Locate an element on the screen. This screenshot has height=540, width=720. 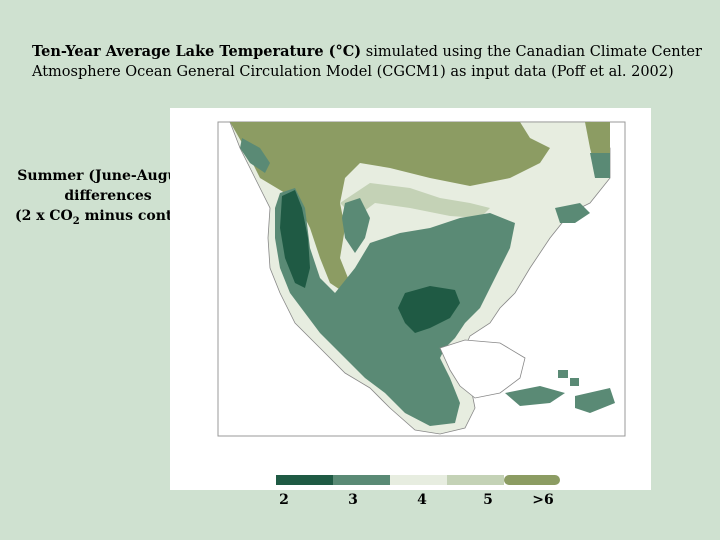
legend-bar is located at coordinates (418, 480).